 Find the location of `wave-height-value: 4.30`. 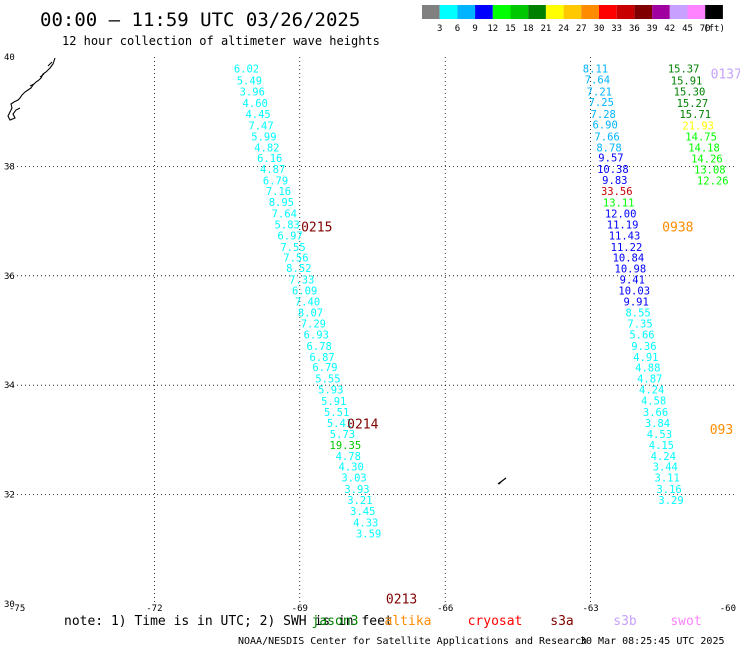

wave-height-value: 4.30 is located at coordinates (351, 468).